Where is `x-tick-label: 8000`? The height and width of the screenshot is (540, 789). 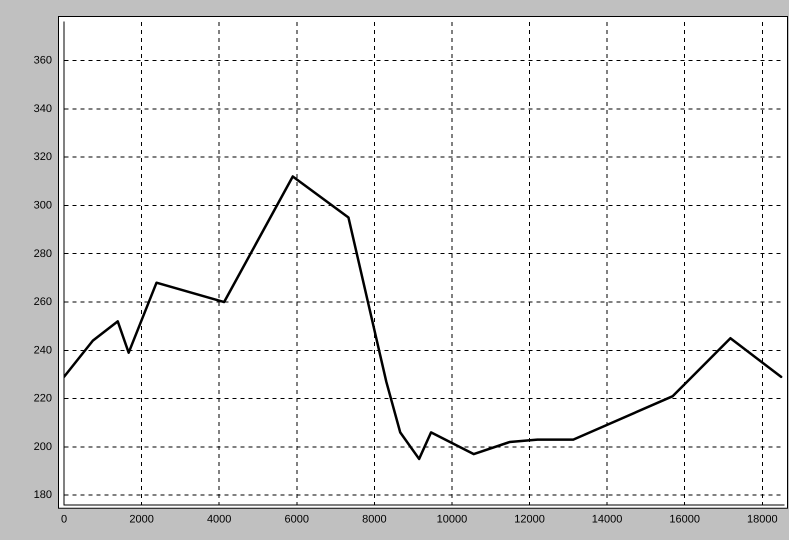
x-tick-label: 8000 is located at coordinates (374, 519).